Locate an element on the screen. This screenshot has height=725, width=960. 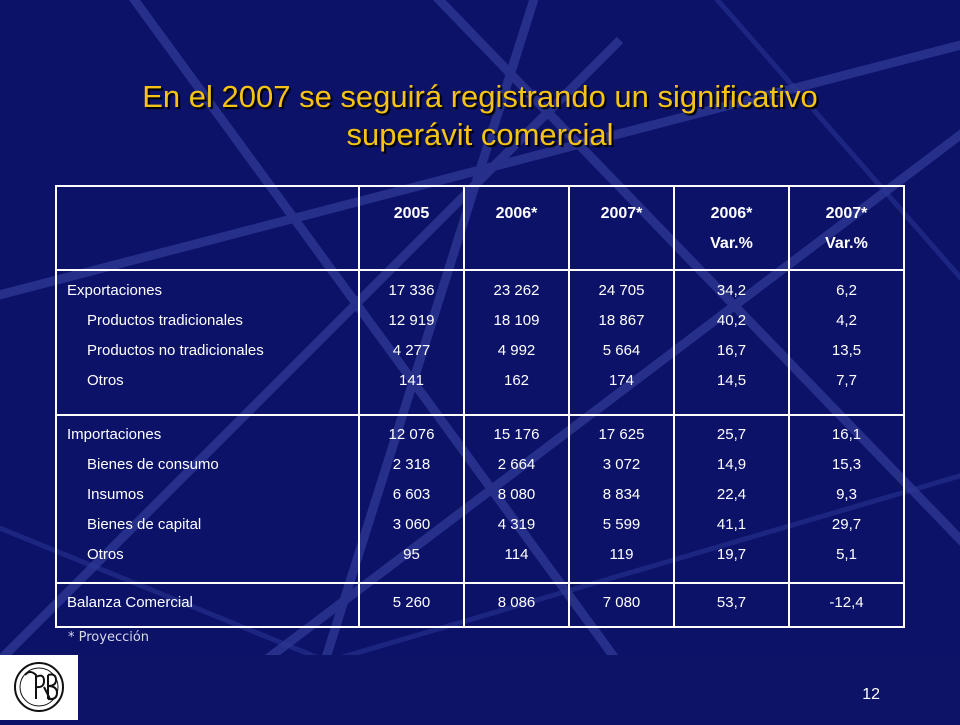
cell-value: 14,5 is located at coordinates (731, 380).